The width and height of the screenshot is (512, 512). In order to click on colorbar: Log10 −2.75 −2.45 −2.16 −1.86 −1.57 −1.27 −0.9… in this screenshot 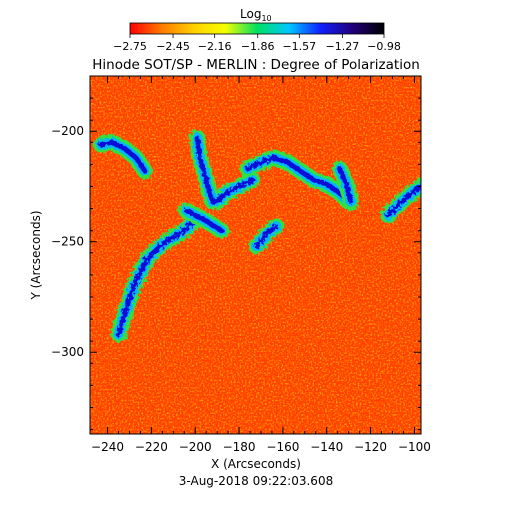, I will do `click(257, 30)`.